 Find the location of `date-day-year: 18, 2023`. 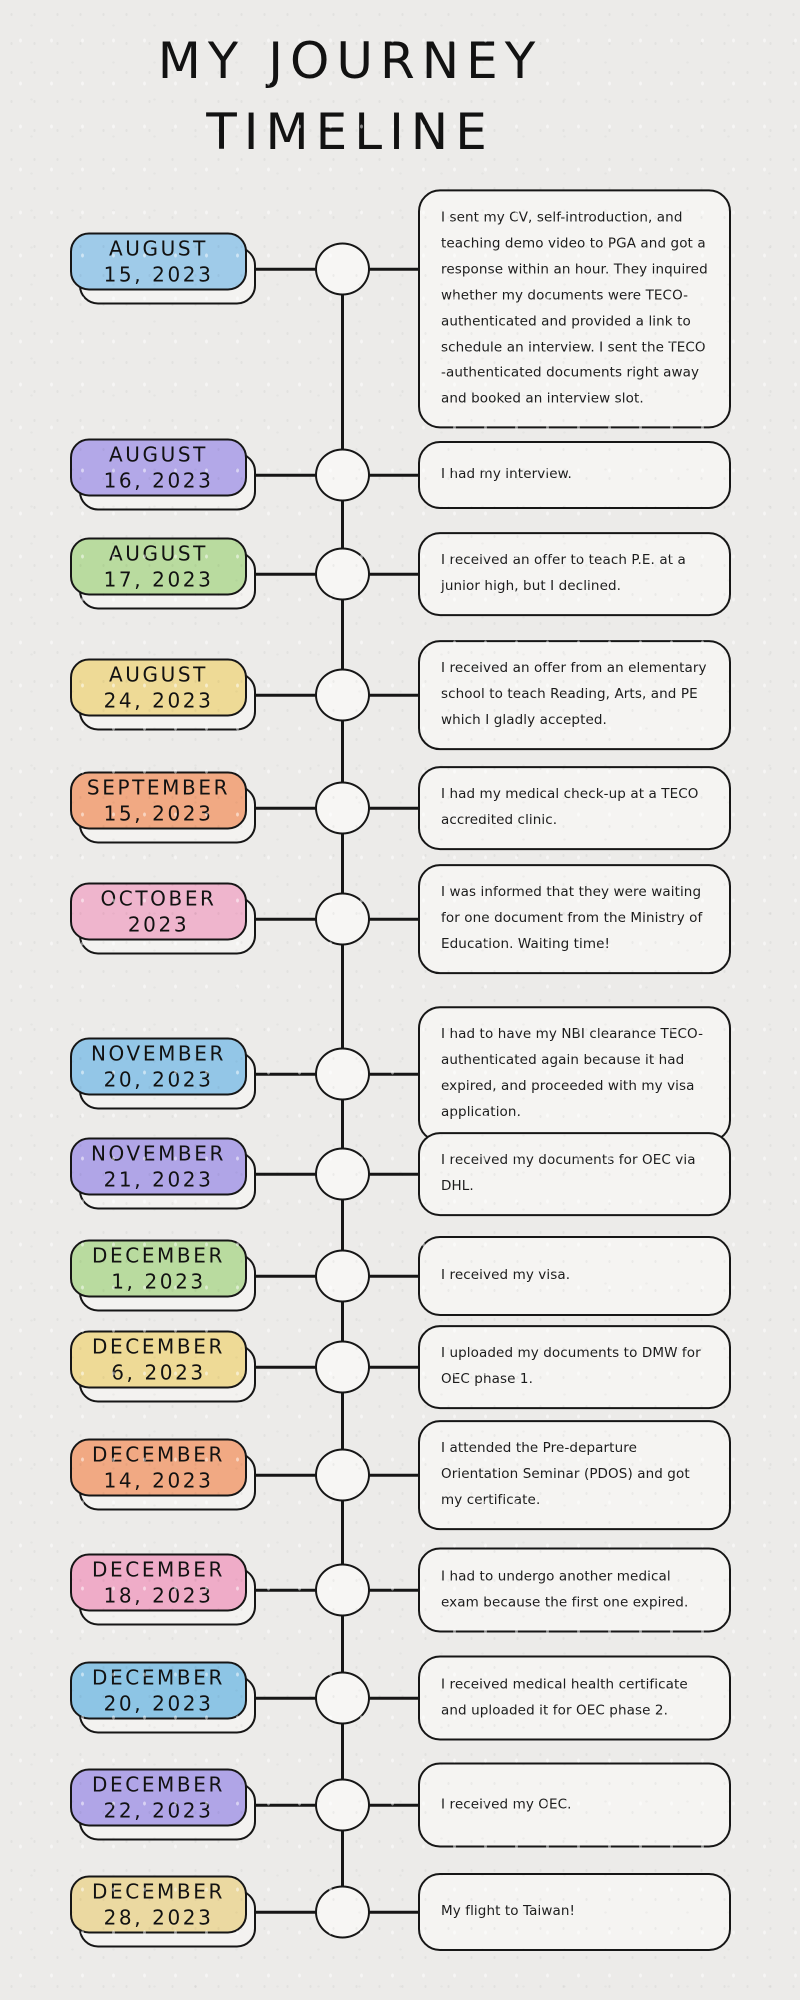

date-day-year: 18, 2023 is located at coordinates (158, 1595).